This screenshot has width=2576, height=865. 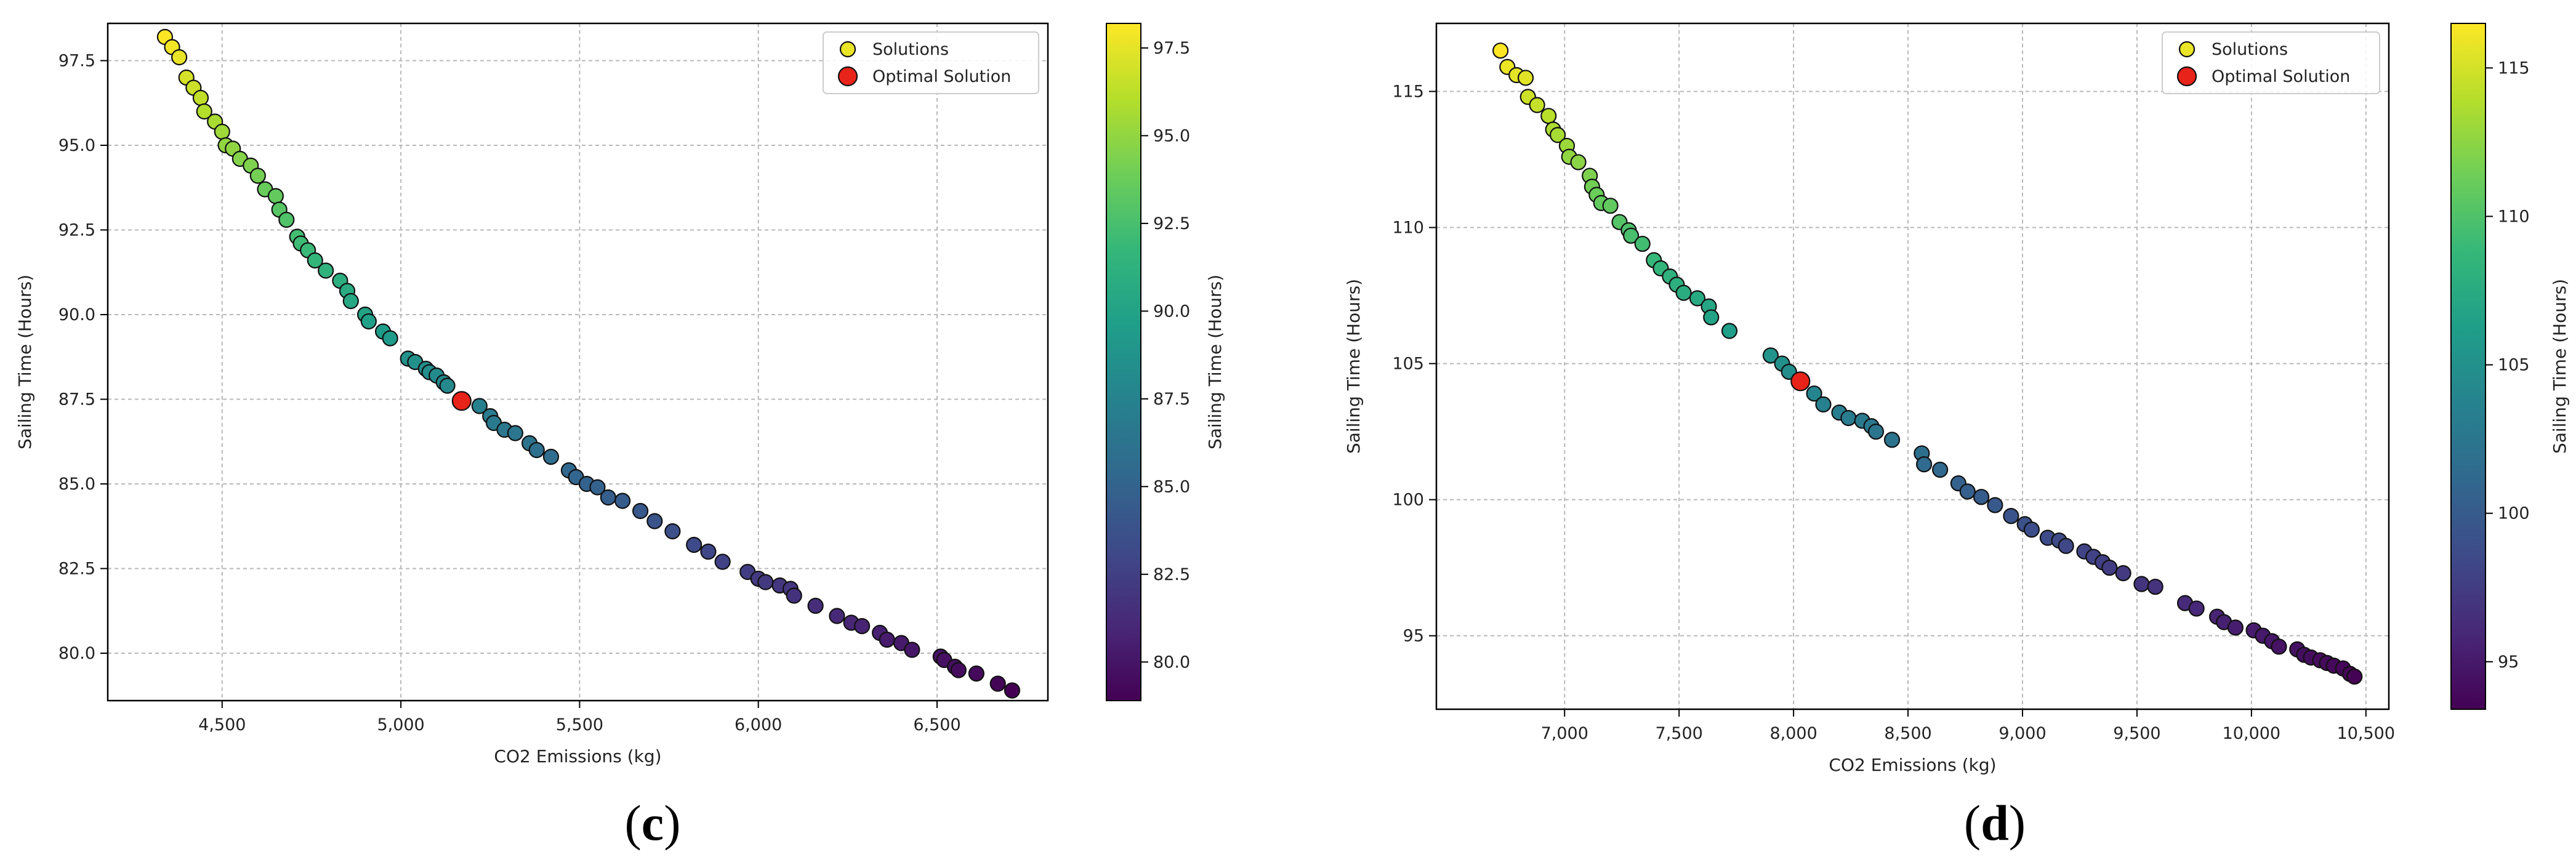 I want to click on panel-label-d: (d), so click(x=1994, y=823).